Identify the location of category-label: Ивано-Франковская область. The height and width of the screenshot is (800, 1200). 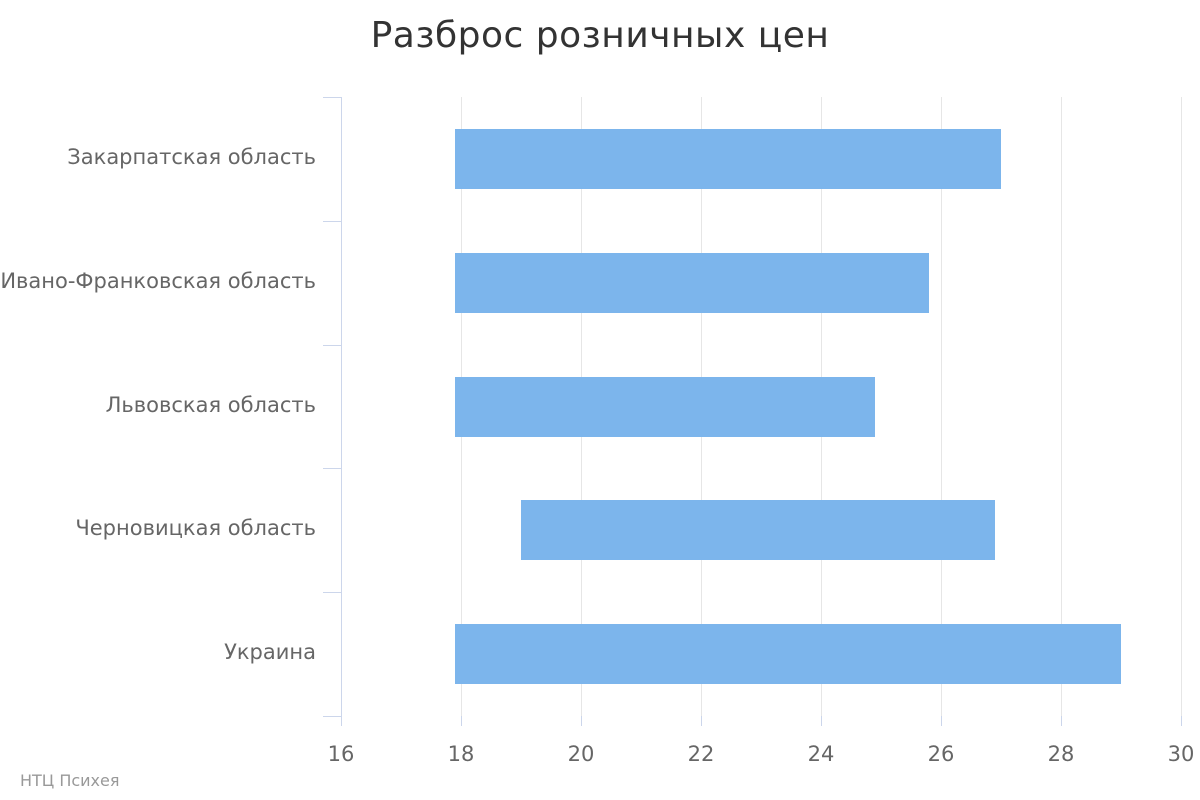
(158, 281).